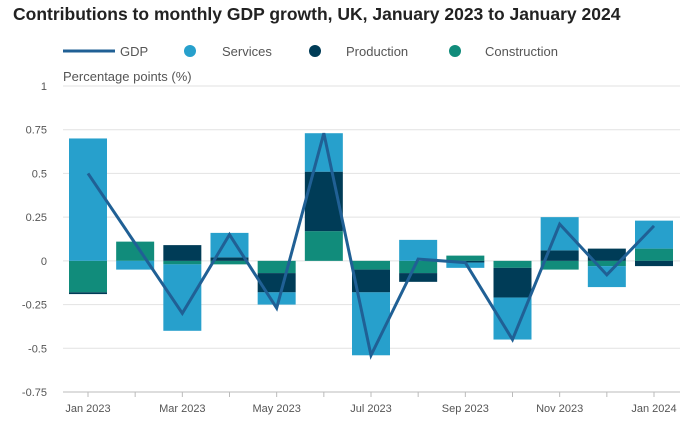  What do you see at coordinates (37, 349) in the screenshot?
I see `y-tick-label: -0.5` at bounding box center [37, 349].